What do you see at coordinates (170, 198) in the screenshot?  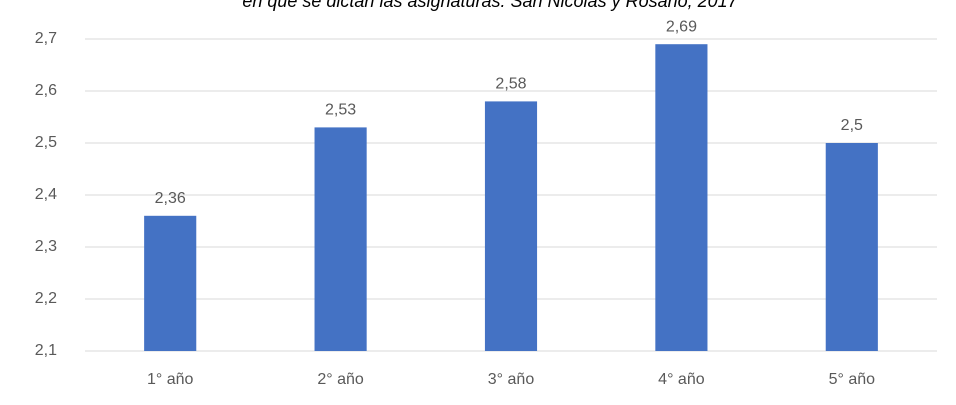 I see `data-label: 2,36` at bounding box center [170, 198].